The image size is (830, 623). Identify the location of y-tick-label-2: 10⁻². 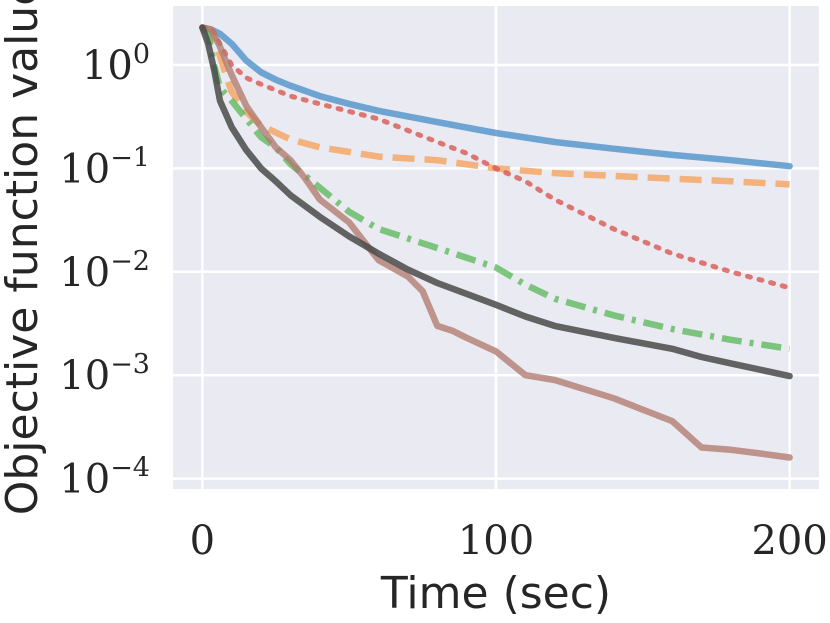
(104, 271).